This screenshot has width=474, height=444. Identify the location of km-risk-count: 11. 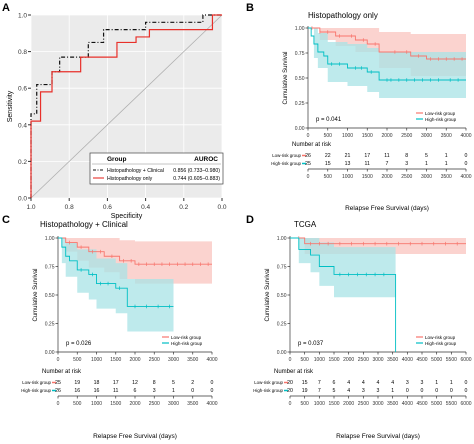
(115, 391).